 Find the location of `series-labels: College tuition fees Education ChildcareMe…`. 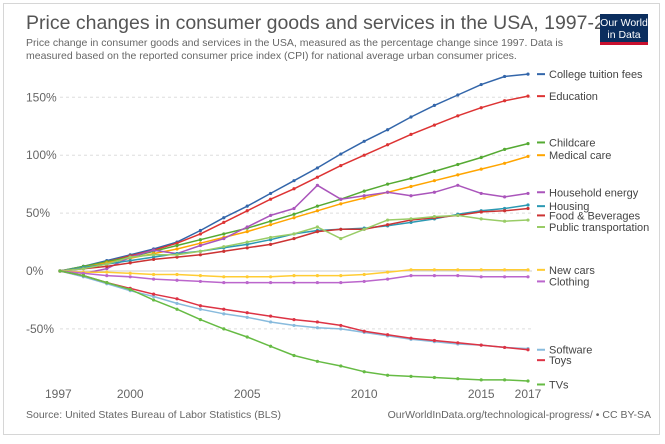

series-labels: College tuition fees Education ChildcareMe… is located at coordinates (593, 230).